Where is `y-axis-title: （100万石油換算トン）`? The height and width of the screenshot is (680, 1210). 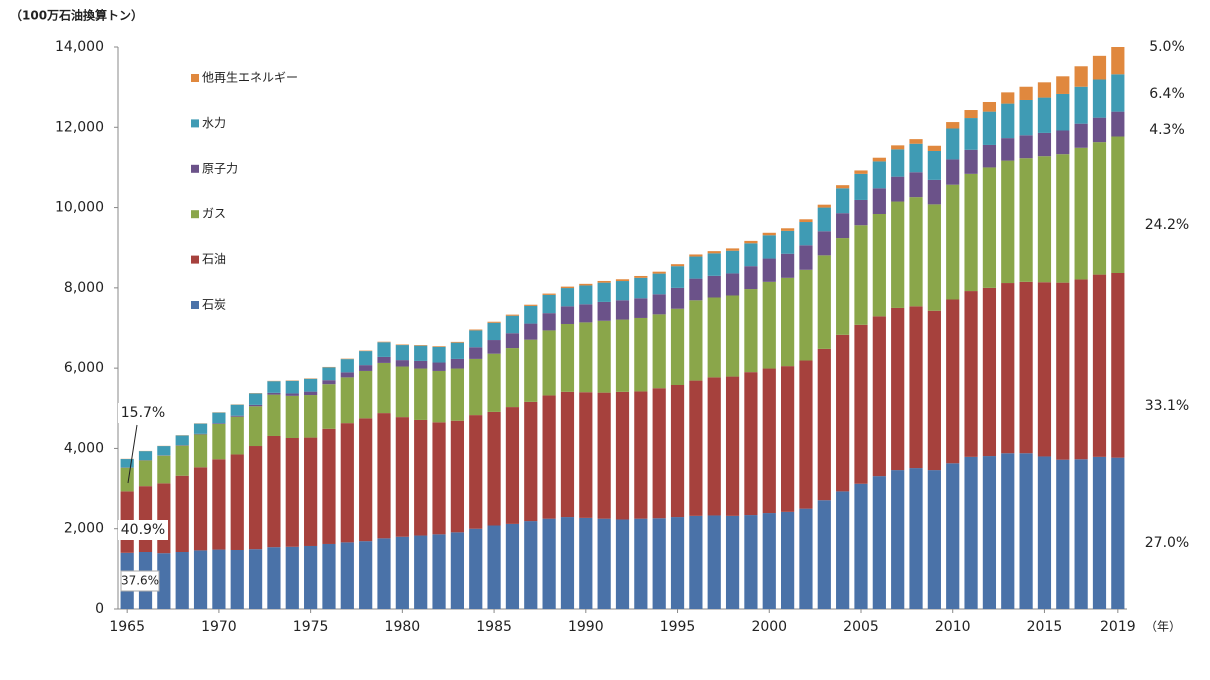 y-axis-title: （100万石油換算トン） is located at coordinates (76, 15).